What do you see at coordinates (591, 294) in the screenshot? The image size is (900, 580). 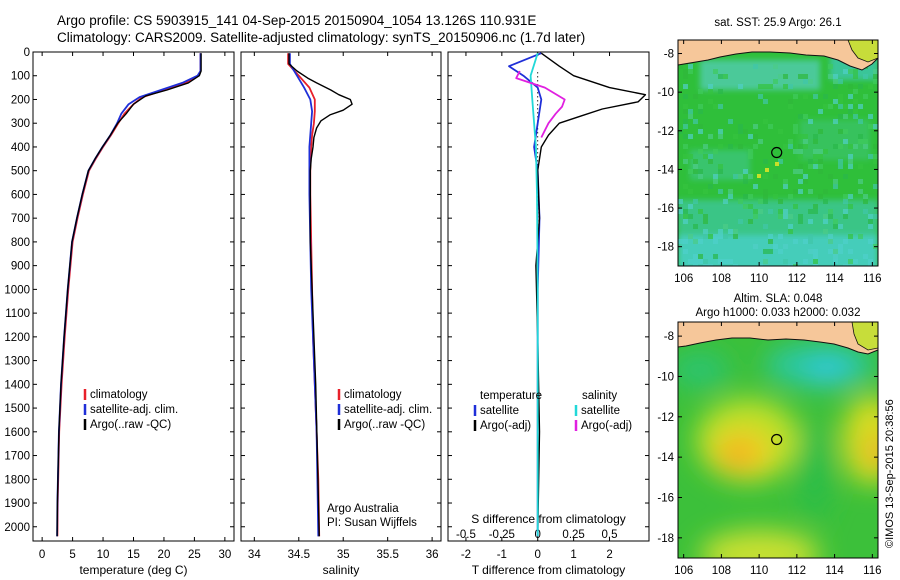 I see `difference-series-argo` at bounding box center [591, 294].